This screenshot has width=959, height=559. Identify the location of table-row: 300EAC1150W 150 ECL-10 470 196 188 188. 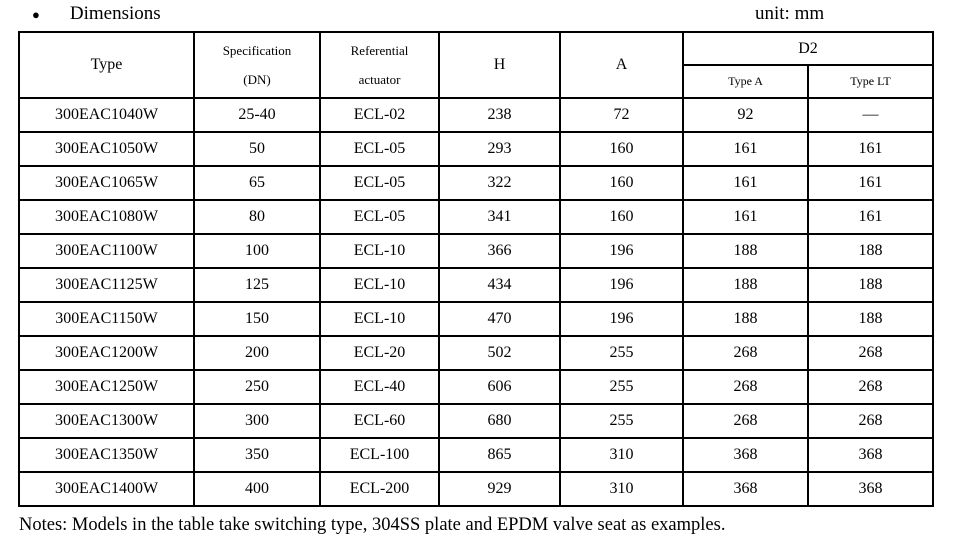
(476, 319).